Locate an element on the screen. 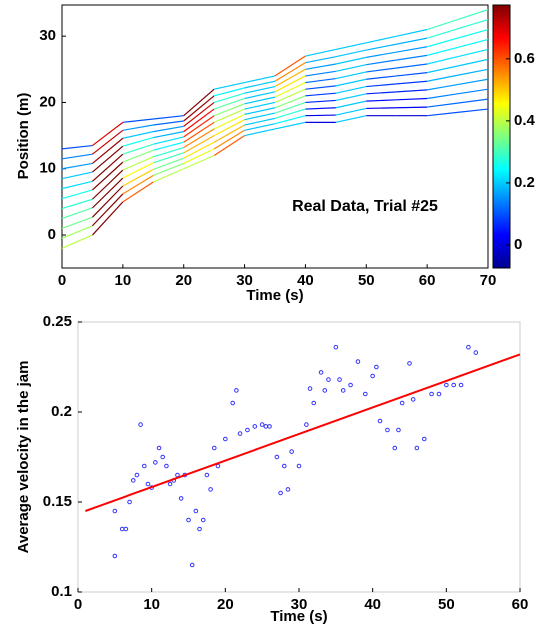  colorbar-tick-label: 0 is located at coordinates (518, 244).